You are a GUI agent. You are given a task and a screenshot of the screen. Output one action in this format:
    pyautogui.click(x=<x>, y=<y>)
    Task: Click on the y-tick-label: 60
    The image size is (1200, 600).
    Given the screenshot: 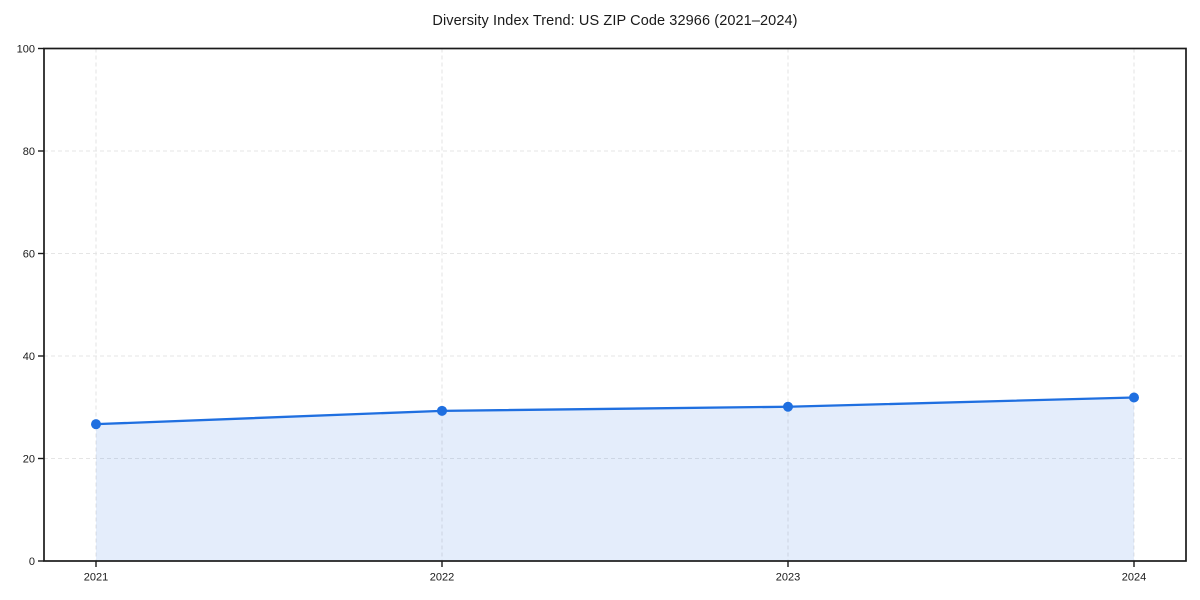 What is the action you would take?
    pyautogui.click(x=29, y=254)
    